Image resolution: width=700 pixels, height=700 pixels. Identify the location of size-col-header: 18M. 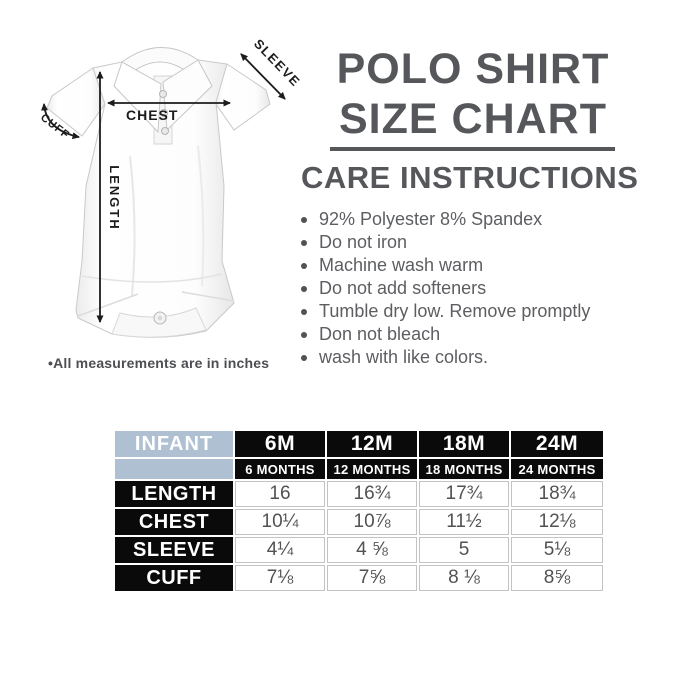
(464, 444).